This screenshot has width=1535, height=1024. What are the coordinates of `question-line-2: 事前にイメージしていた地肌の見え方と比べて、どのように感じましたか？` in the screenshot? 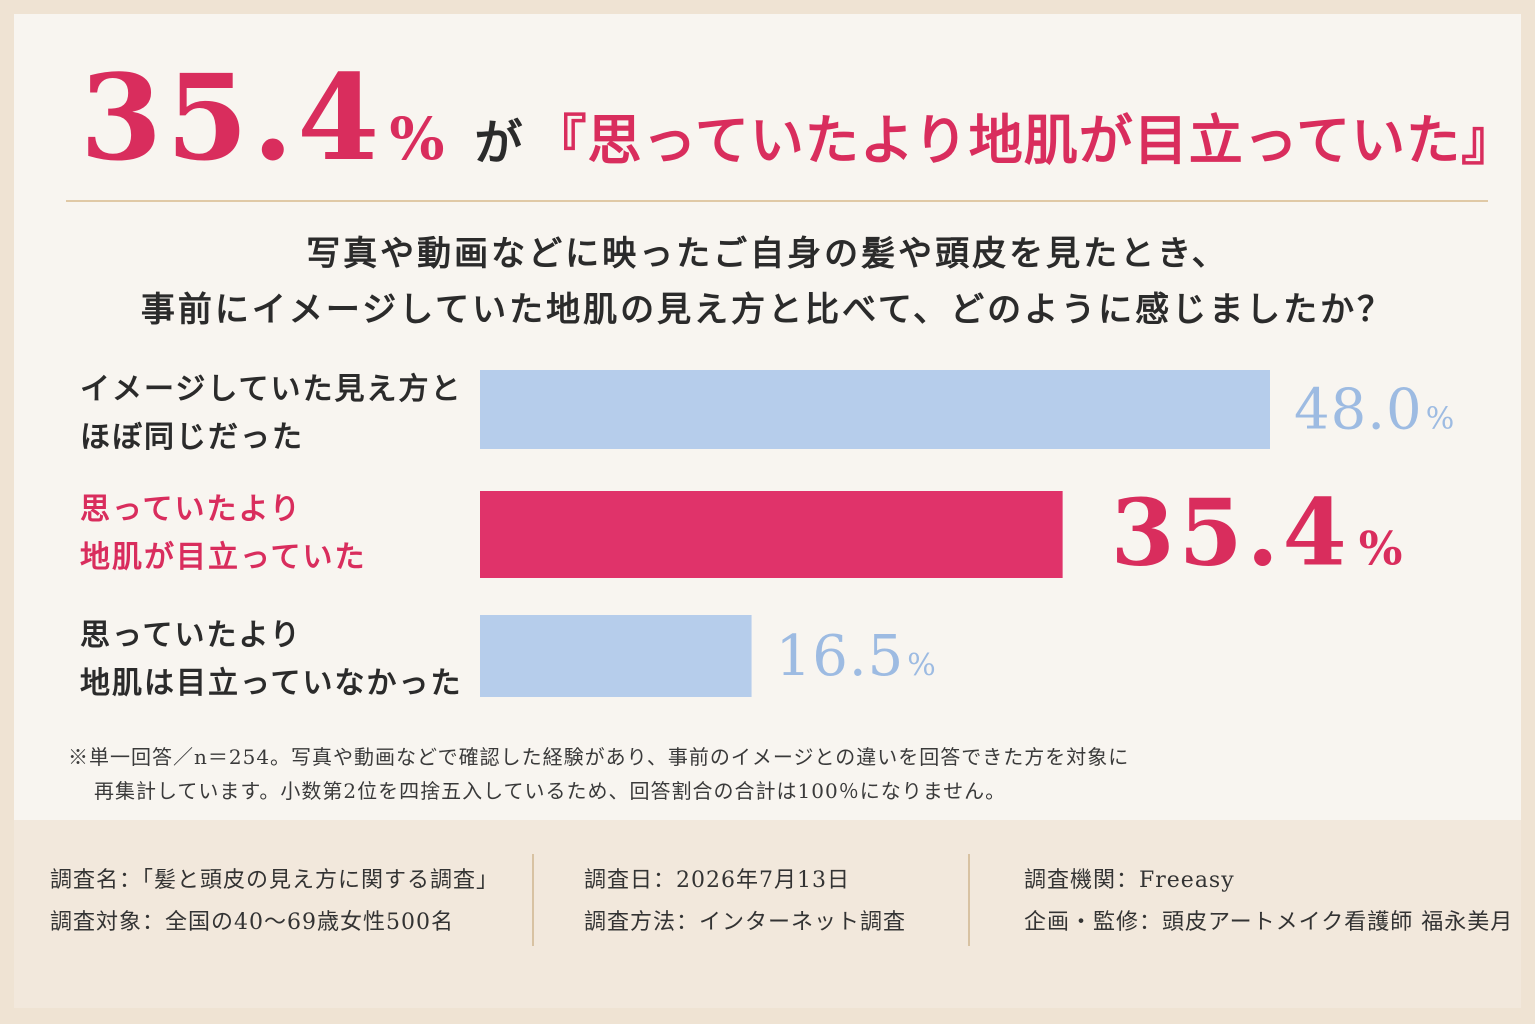 It's located at (767, 310).